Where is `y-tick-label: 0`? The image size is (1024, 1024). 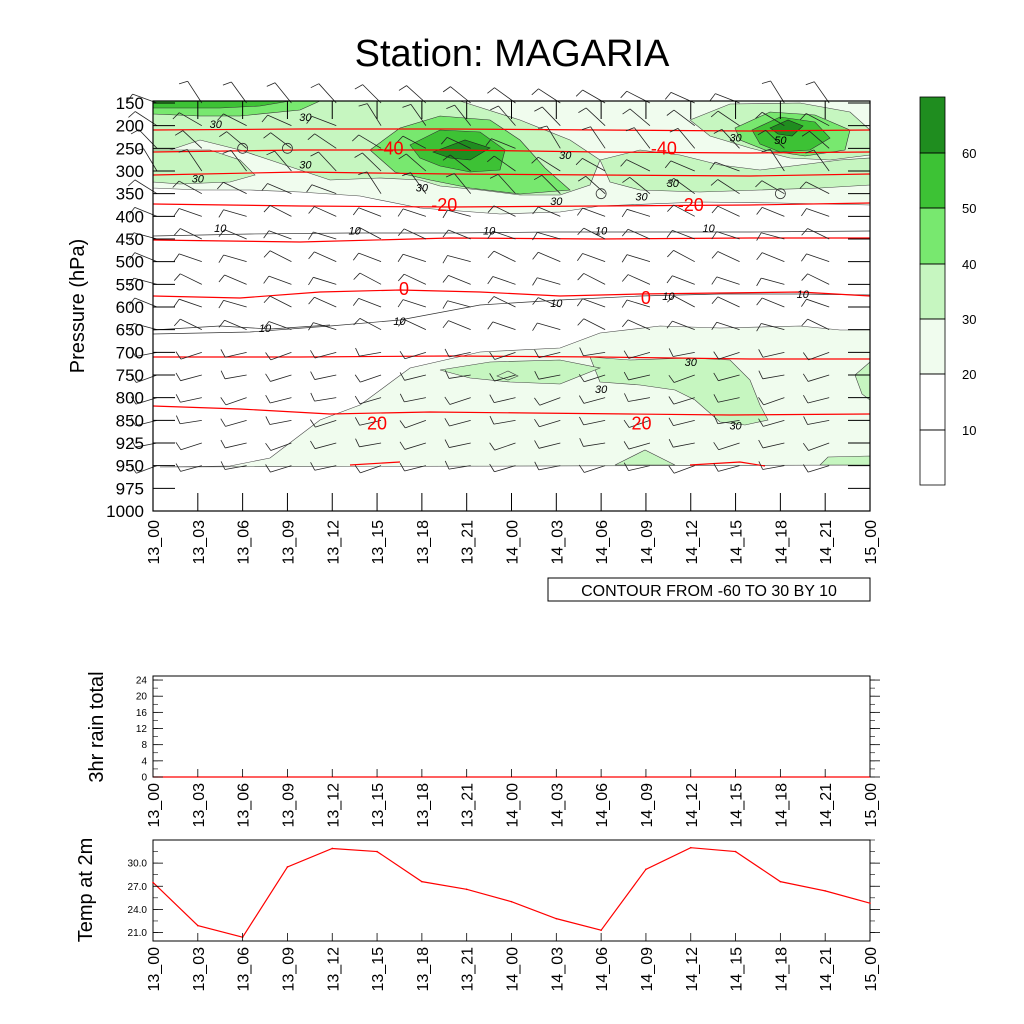 y-tick-label: 0 is located at coordinates (144, 778).